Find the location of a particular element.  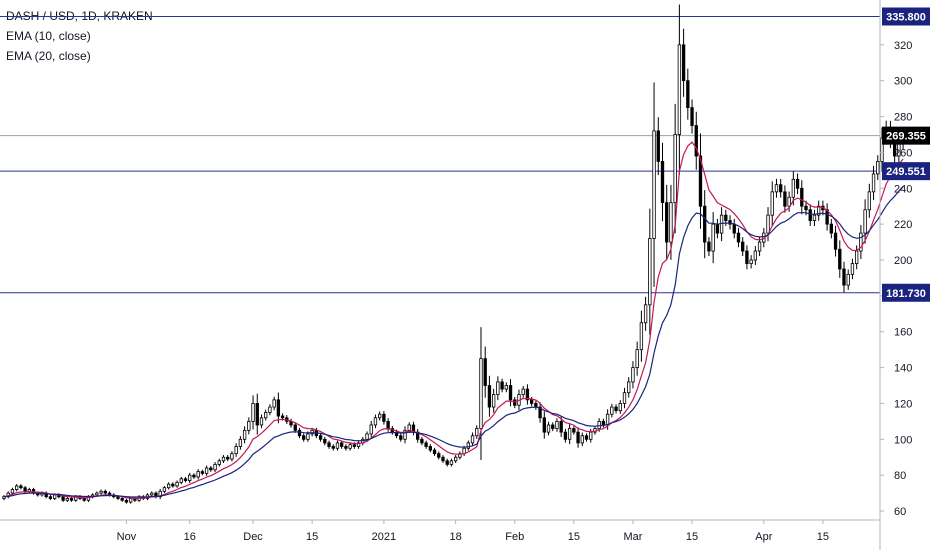

level-price-tag-text: 335.800 is located at coordinates (906, 17).